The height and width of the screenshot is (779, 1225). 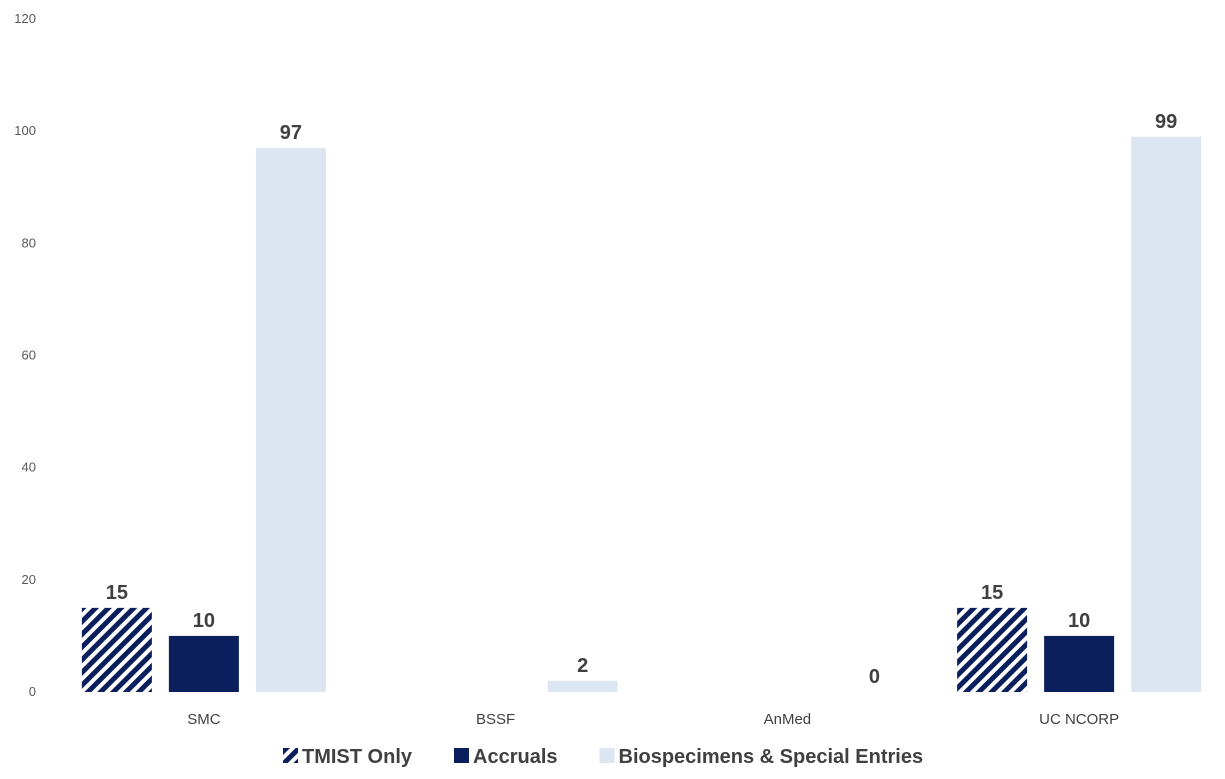 What do you see at coordinates (29, 467) in the screenshot?
I see `y-tick-label: 40` at bounding box center [29, 467].